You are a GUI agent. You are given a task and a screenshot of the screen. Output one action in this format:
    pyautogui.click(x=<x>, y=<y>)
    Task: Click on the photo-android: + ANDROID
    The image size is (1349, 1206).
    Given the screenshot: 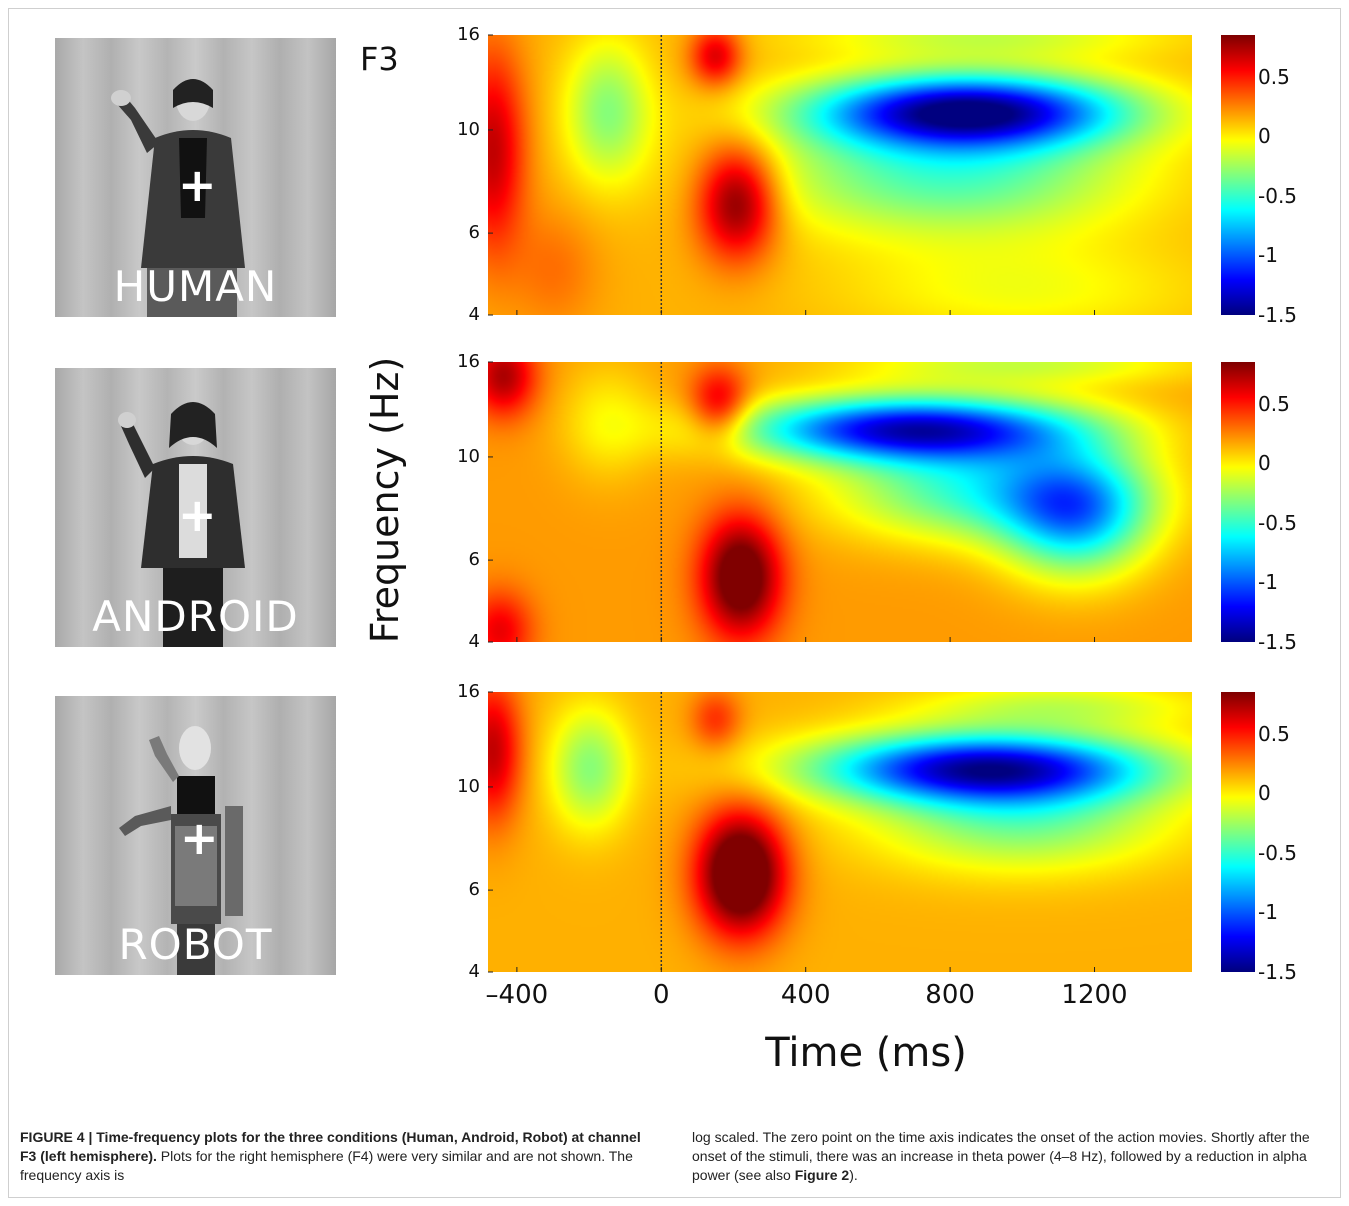 What is the action you would take?
    pyautogui.click(x=195, y=507)
    